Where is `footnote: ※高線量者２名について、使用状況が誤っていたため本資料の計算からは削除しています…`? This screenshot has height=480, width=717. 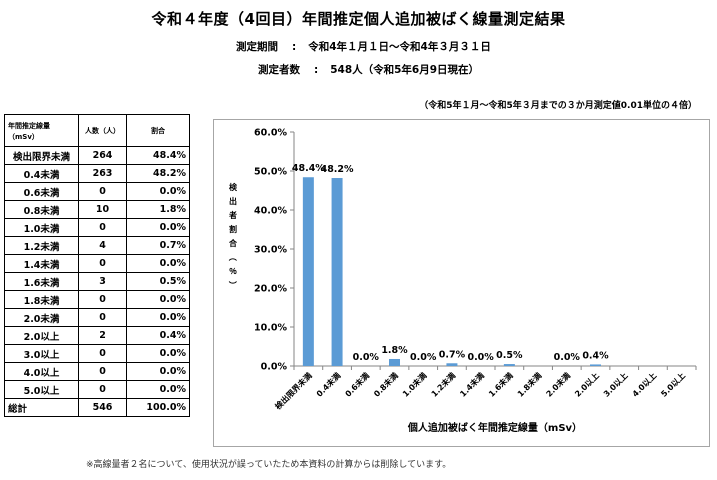
footnote: ※高線量者２名について、使用状況が誤っていたため本資料の計算からは削除しています… is located at coordinates (269, 465).